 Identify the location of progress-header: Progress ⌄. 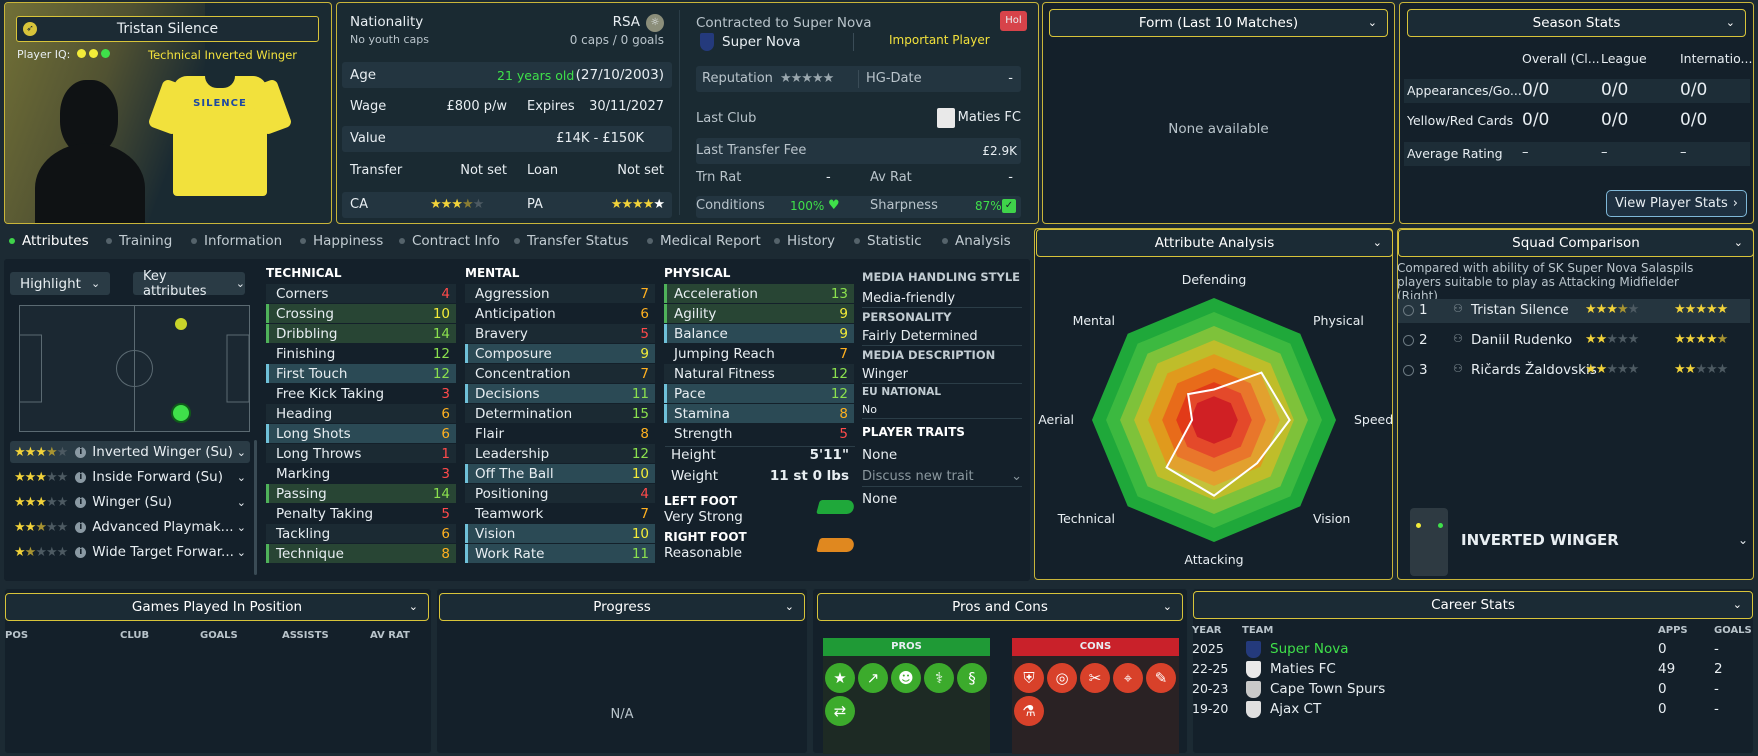
(622, 607).